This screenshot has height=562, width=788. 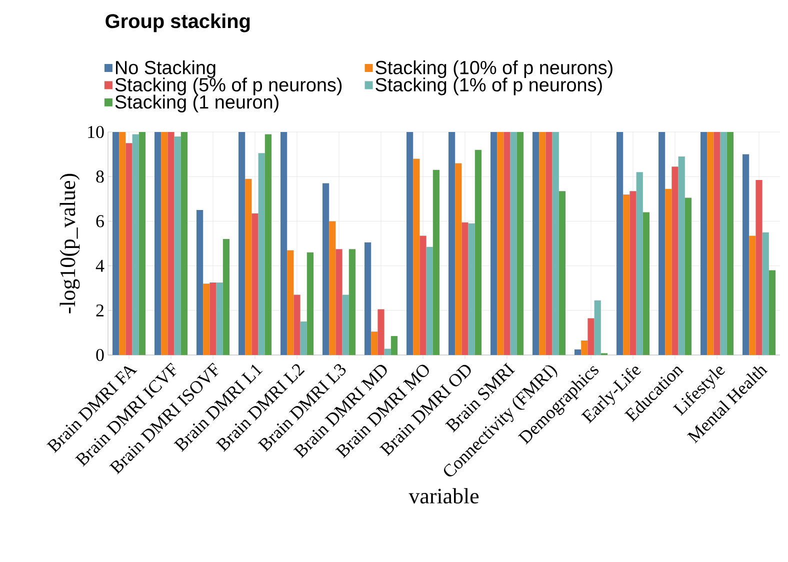 I want to click on legend-label: Stacking (5% of p neurons), so click(x=228, y=87).